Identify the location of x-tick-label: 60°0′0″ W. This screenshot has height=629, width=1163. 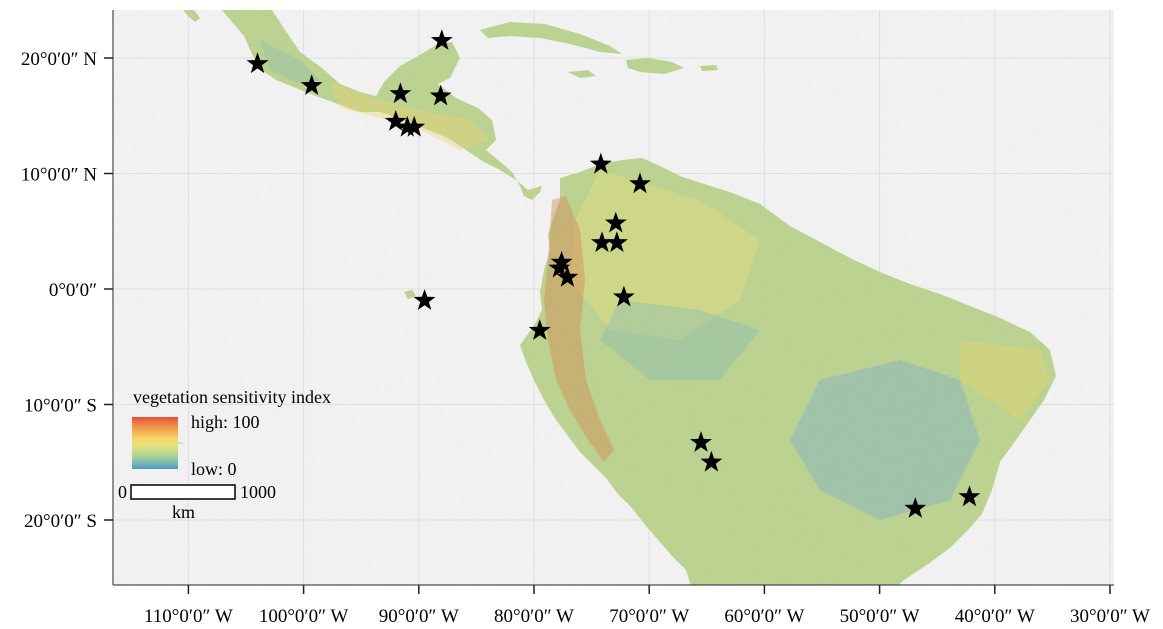
(764, 616).